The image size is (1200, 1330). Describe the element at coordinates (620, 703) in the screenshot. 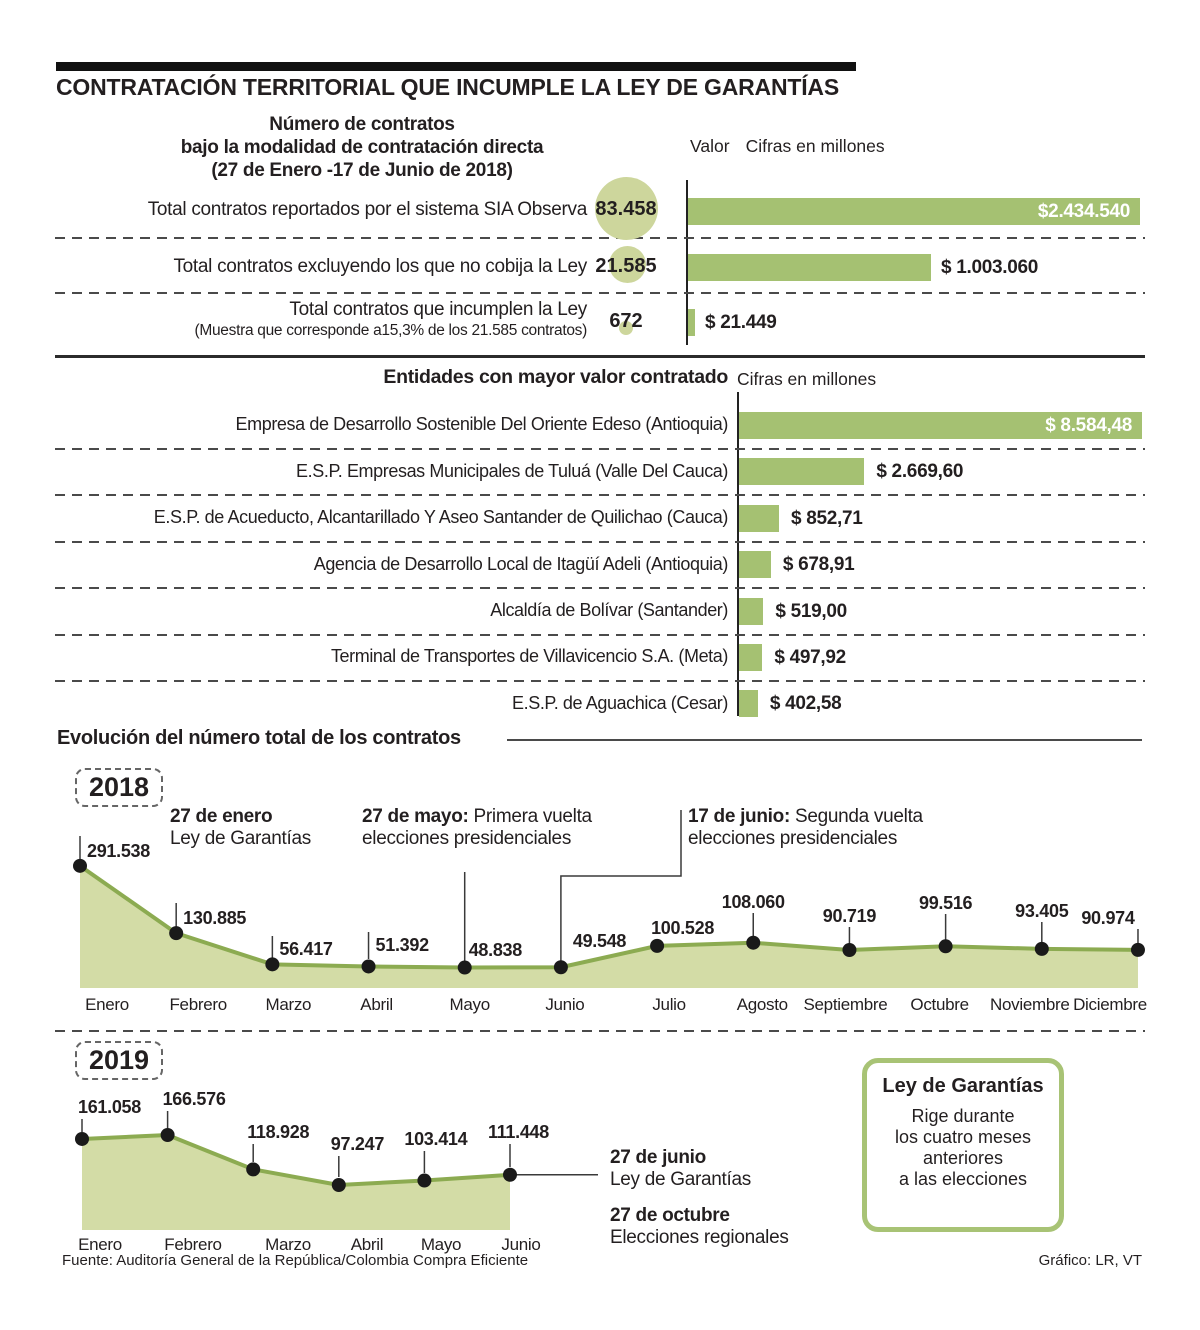

I see `entity-row-label: E.S.P. de Aguachica (Cesar)` at that location.